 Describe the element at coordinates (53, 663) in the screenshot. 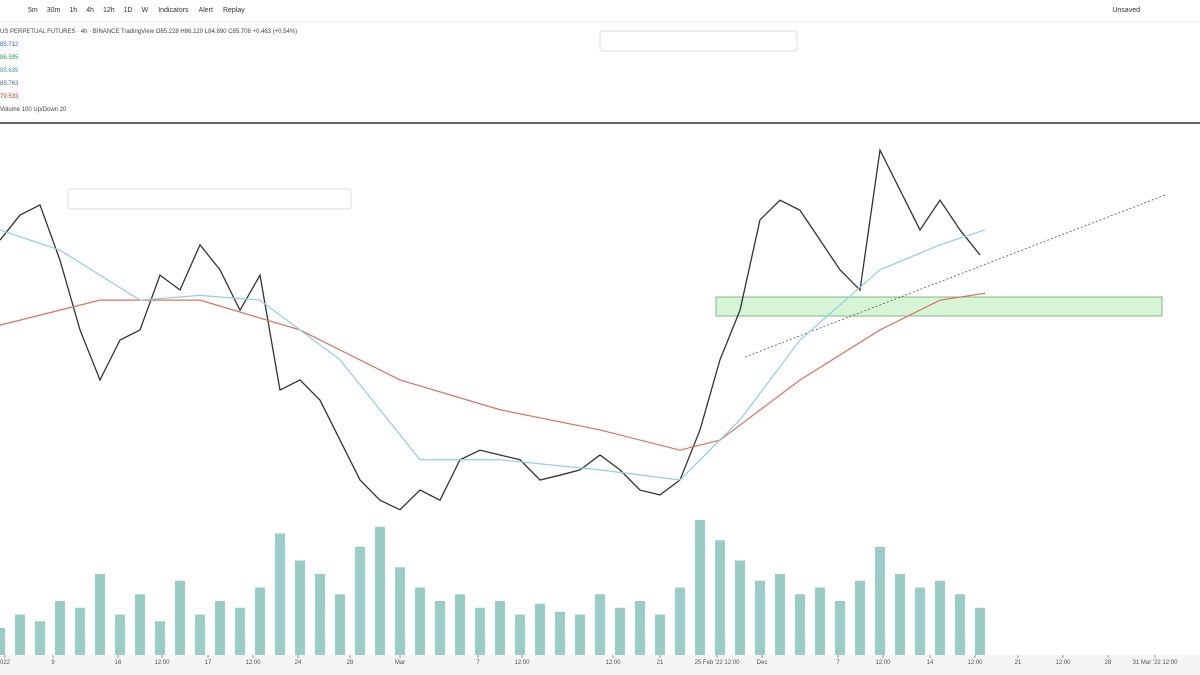

I see `x-tick-label: 9` at that location.